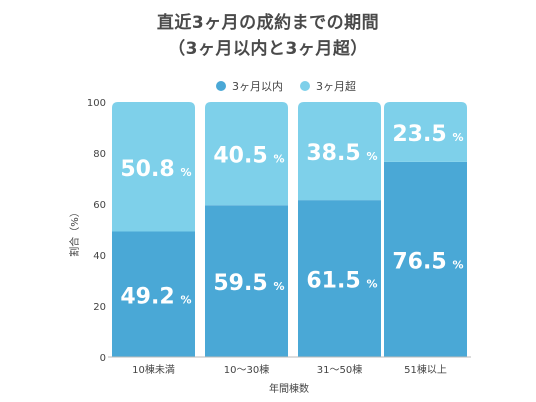 The image size is (536, 402). I want to click on data-label-over: 40.5, so click(240, 156).